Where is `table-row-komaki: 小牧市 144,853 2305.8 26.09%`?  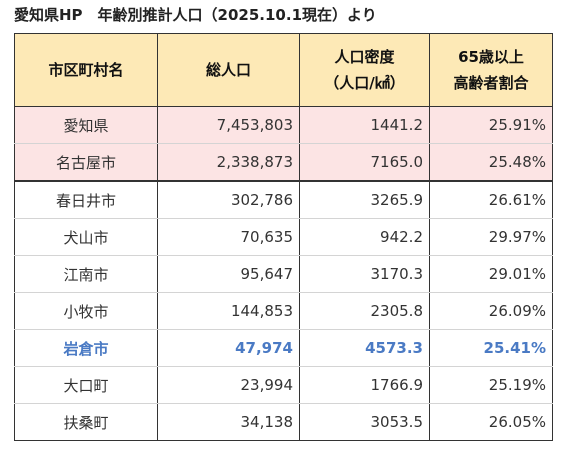
table-row-komaki: 小牧市 144,853 2305.8 26.09% is located at coordinates (283, 311).